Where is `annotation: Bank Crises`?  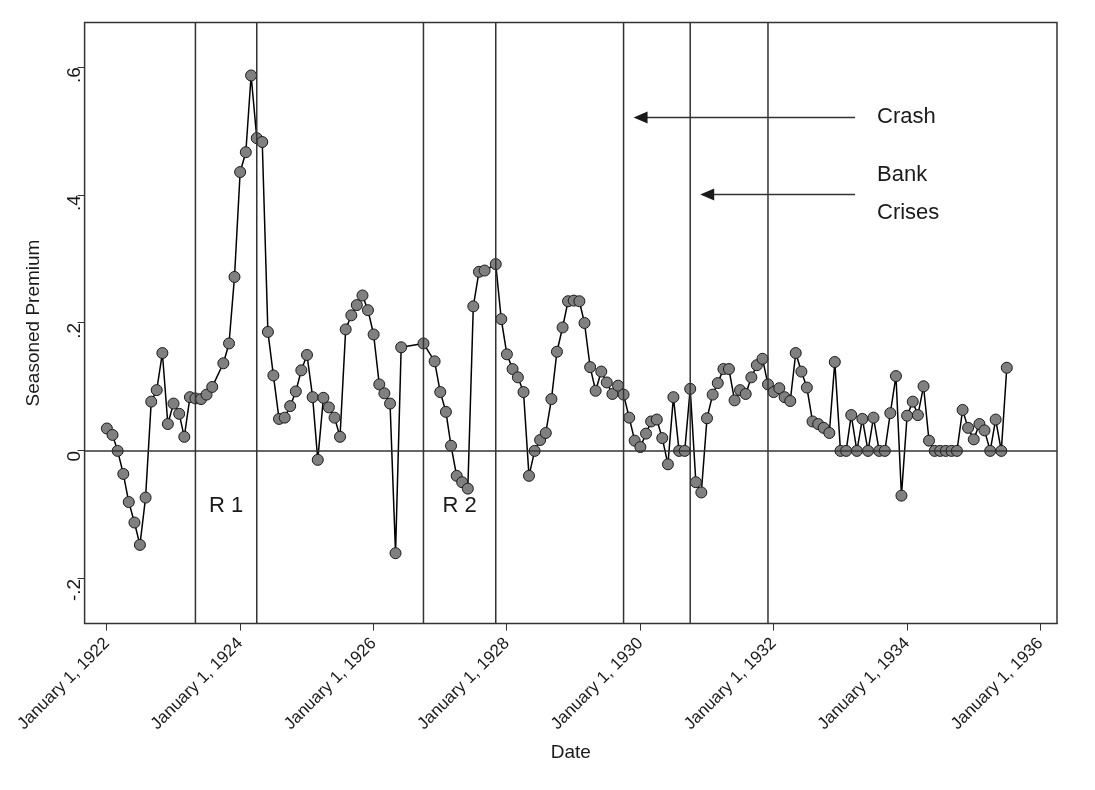 annotation: Bank Crises is located at coordinates (908, 193).